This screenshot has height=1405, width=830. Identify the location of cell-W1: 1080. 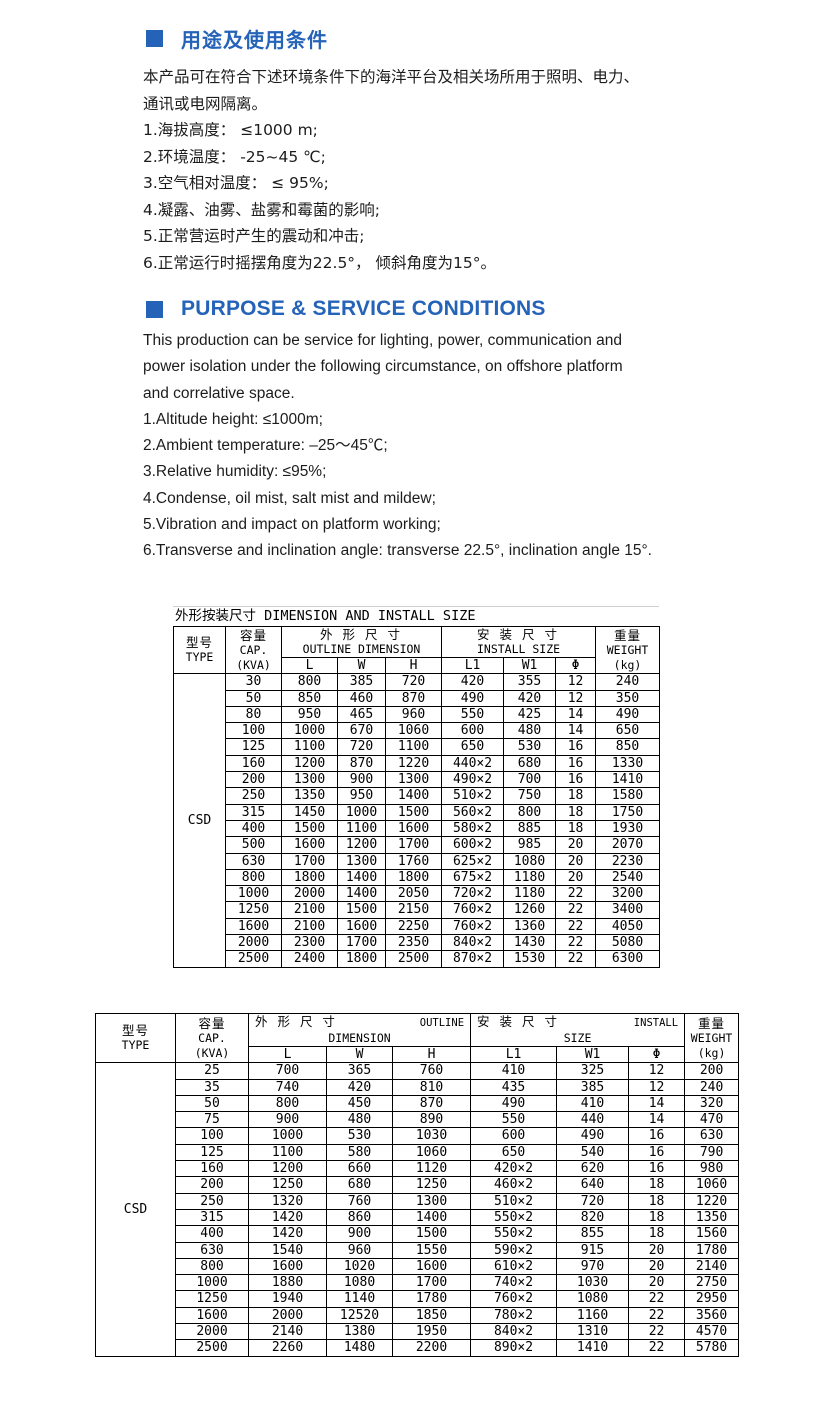
(593, 1299).